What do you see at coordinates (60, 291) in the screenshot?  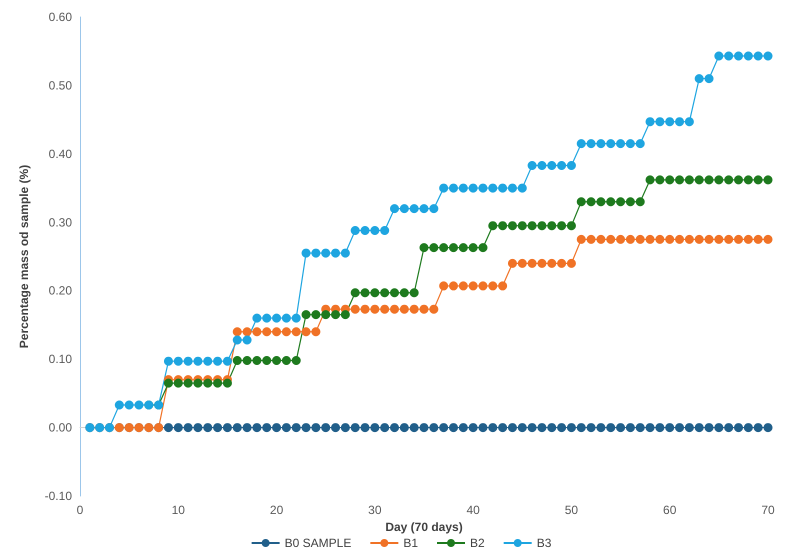 I see `y-tick-label: 0.20` at bounding box center [60, 291].